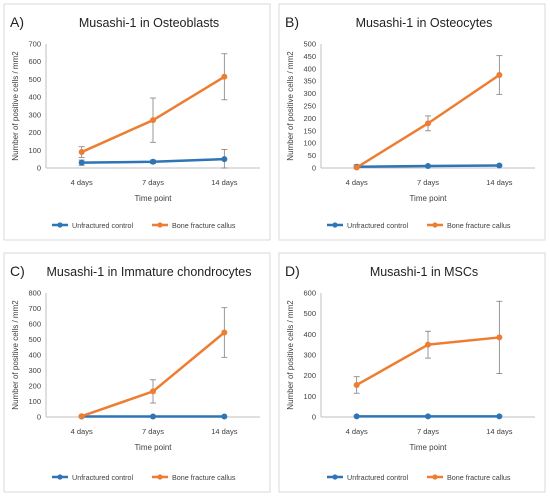 The height and width of the screenshot is (496, 550). Describe the element at coordinates (312, 155) in the screenshot. I see `y-tick-label: 50` at that location.